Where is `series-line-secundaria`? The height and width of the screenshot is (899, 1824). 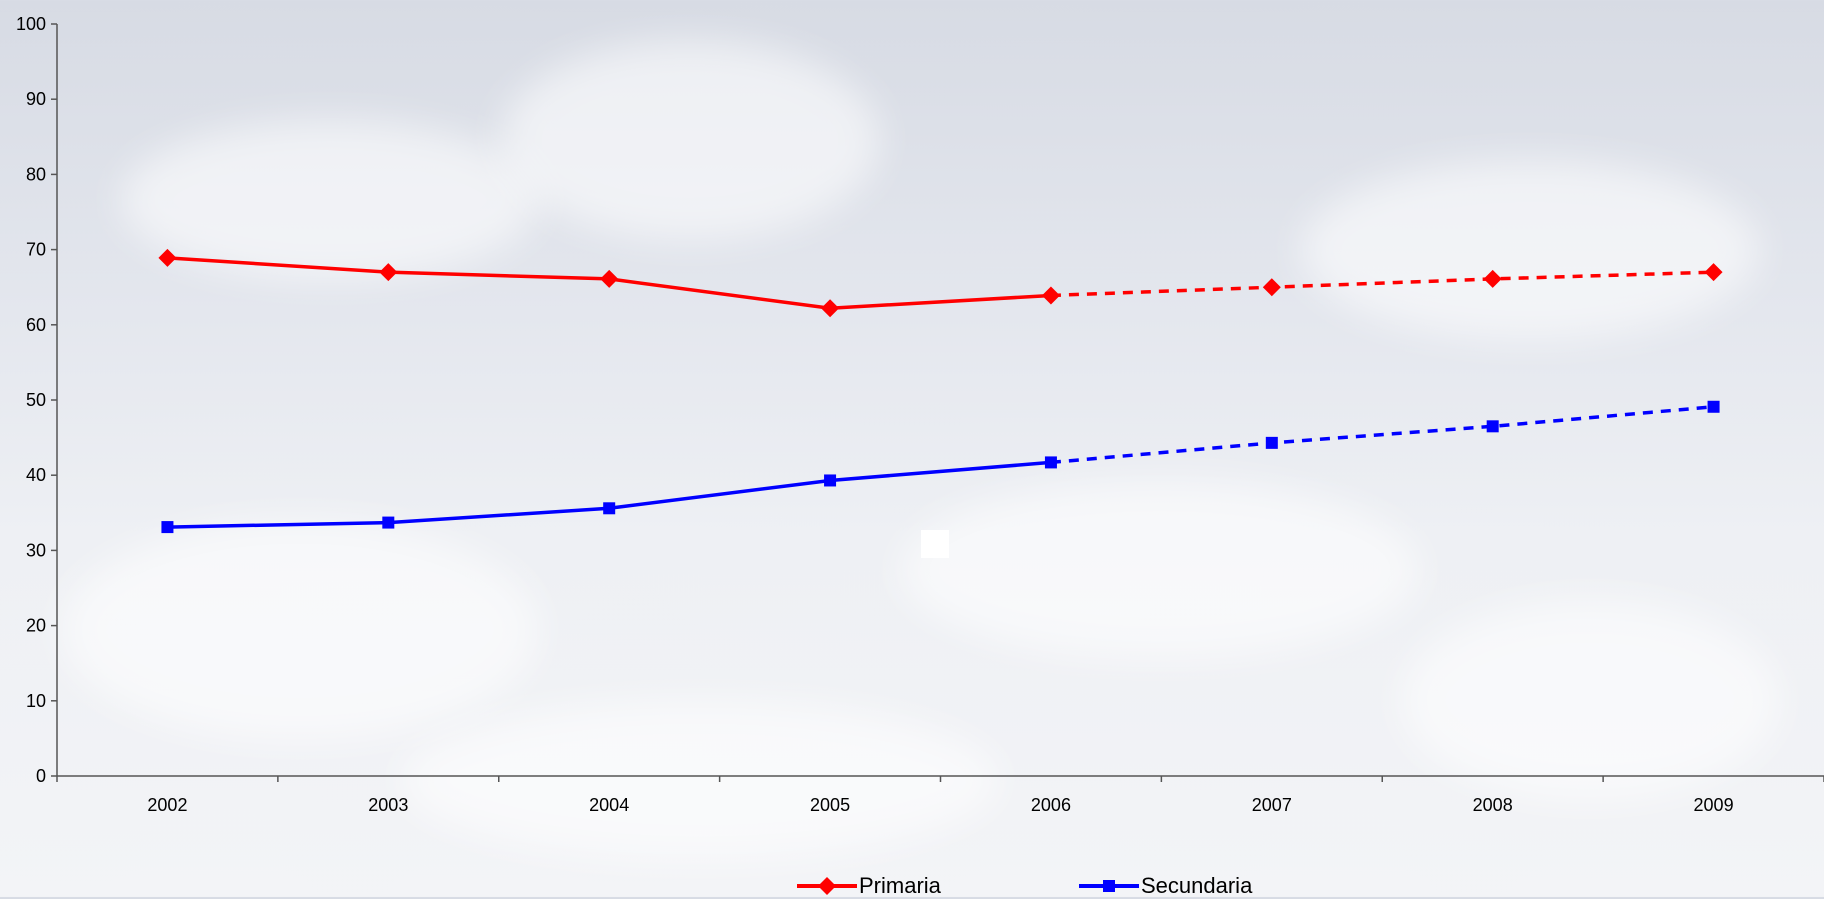 series-line-secundaria is located at coordinates (609, 494).